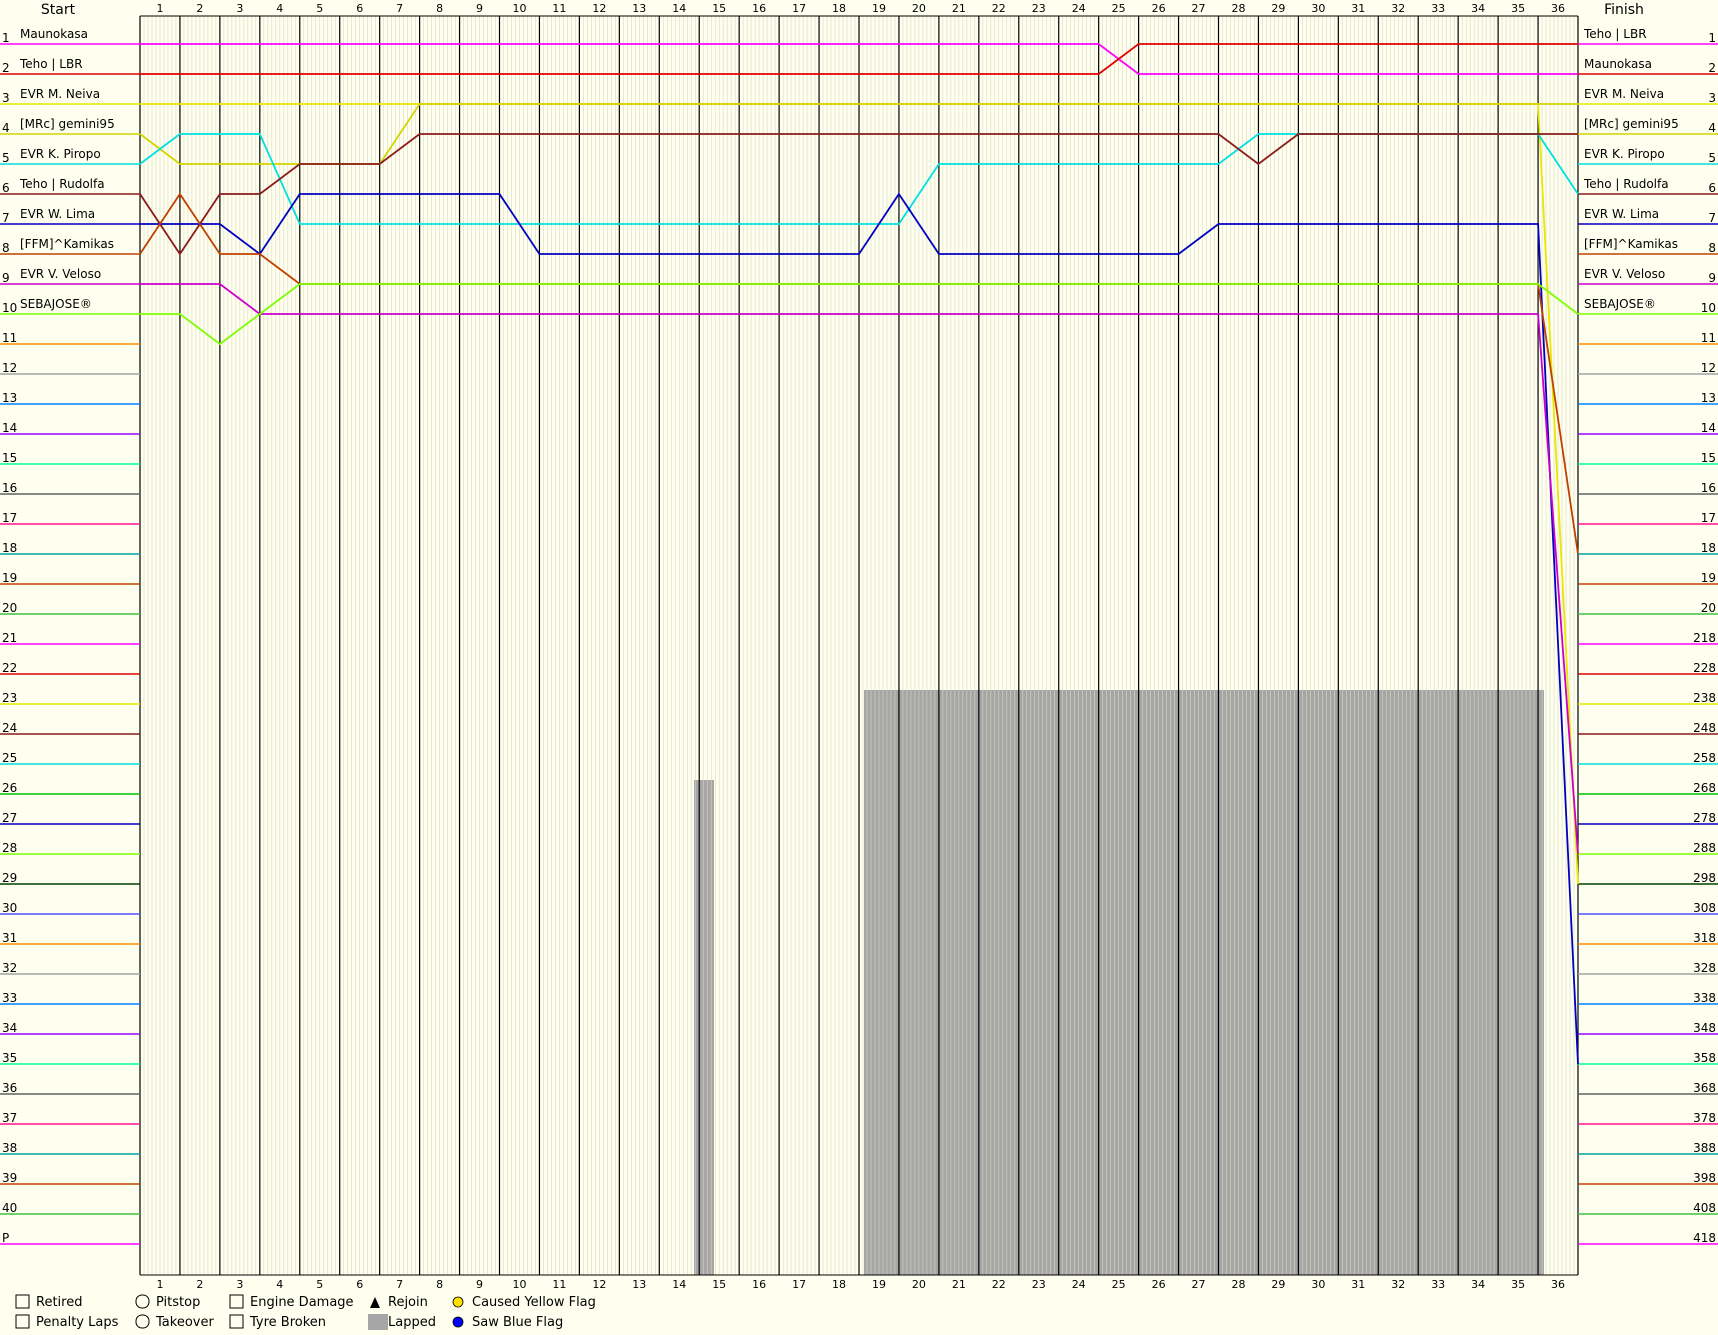 The width and height of the screenshot is (1718, 1335). What do you see at coordinates (6, 278) in the screenshot?
I see `start-position-number: 9` at bounding box center [6, 278].